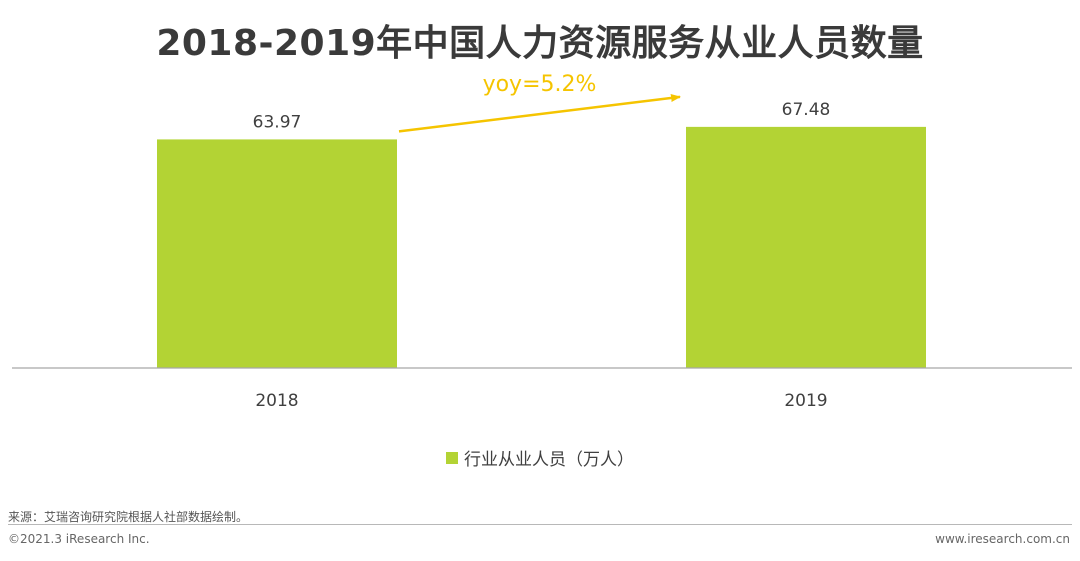 The height and width of the screenshot is (561, 1080). What do you see at coordinates (1002, 539) in the screenshot?
I see `website-link: www.iresearch.com.cn` at bounding box center [1002, 539].